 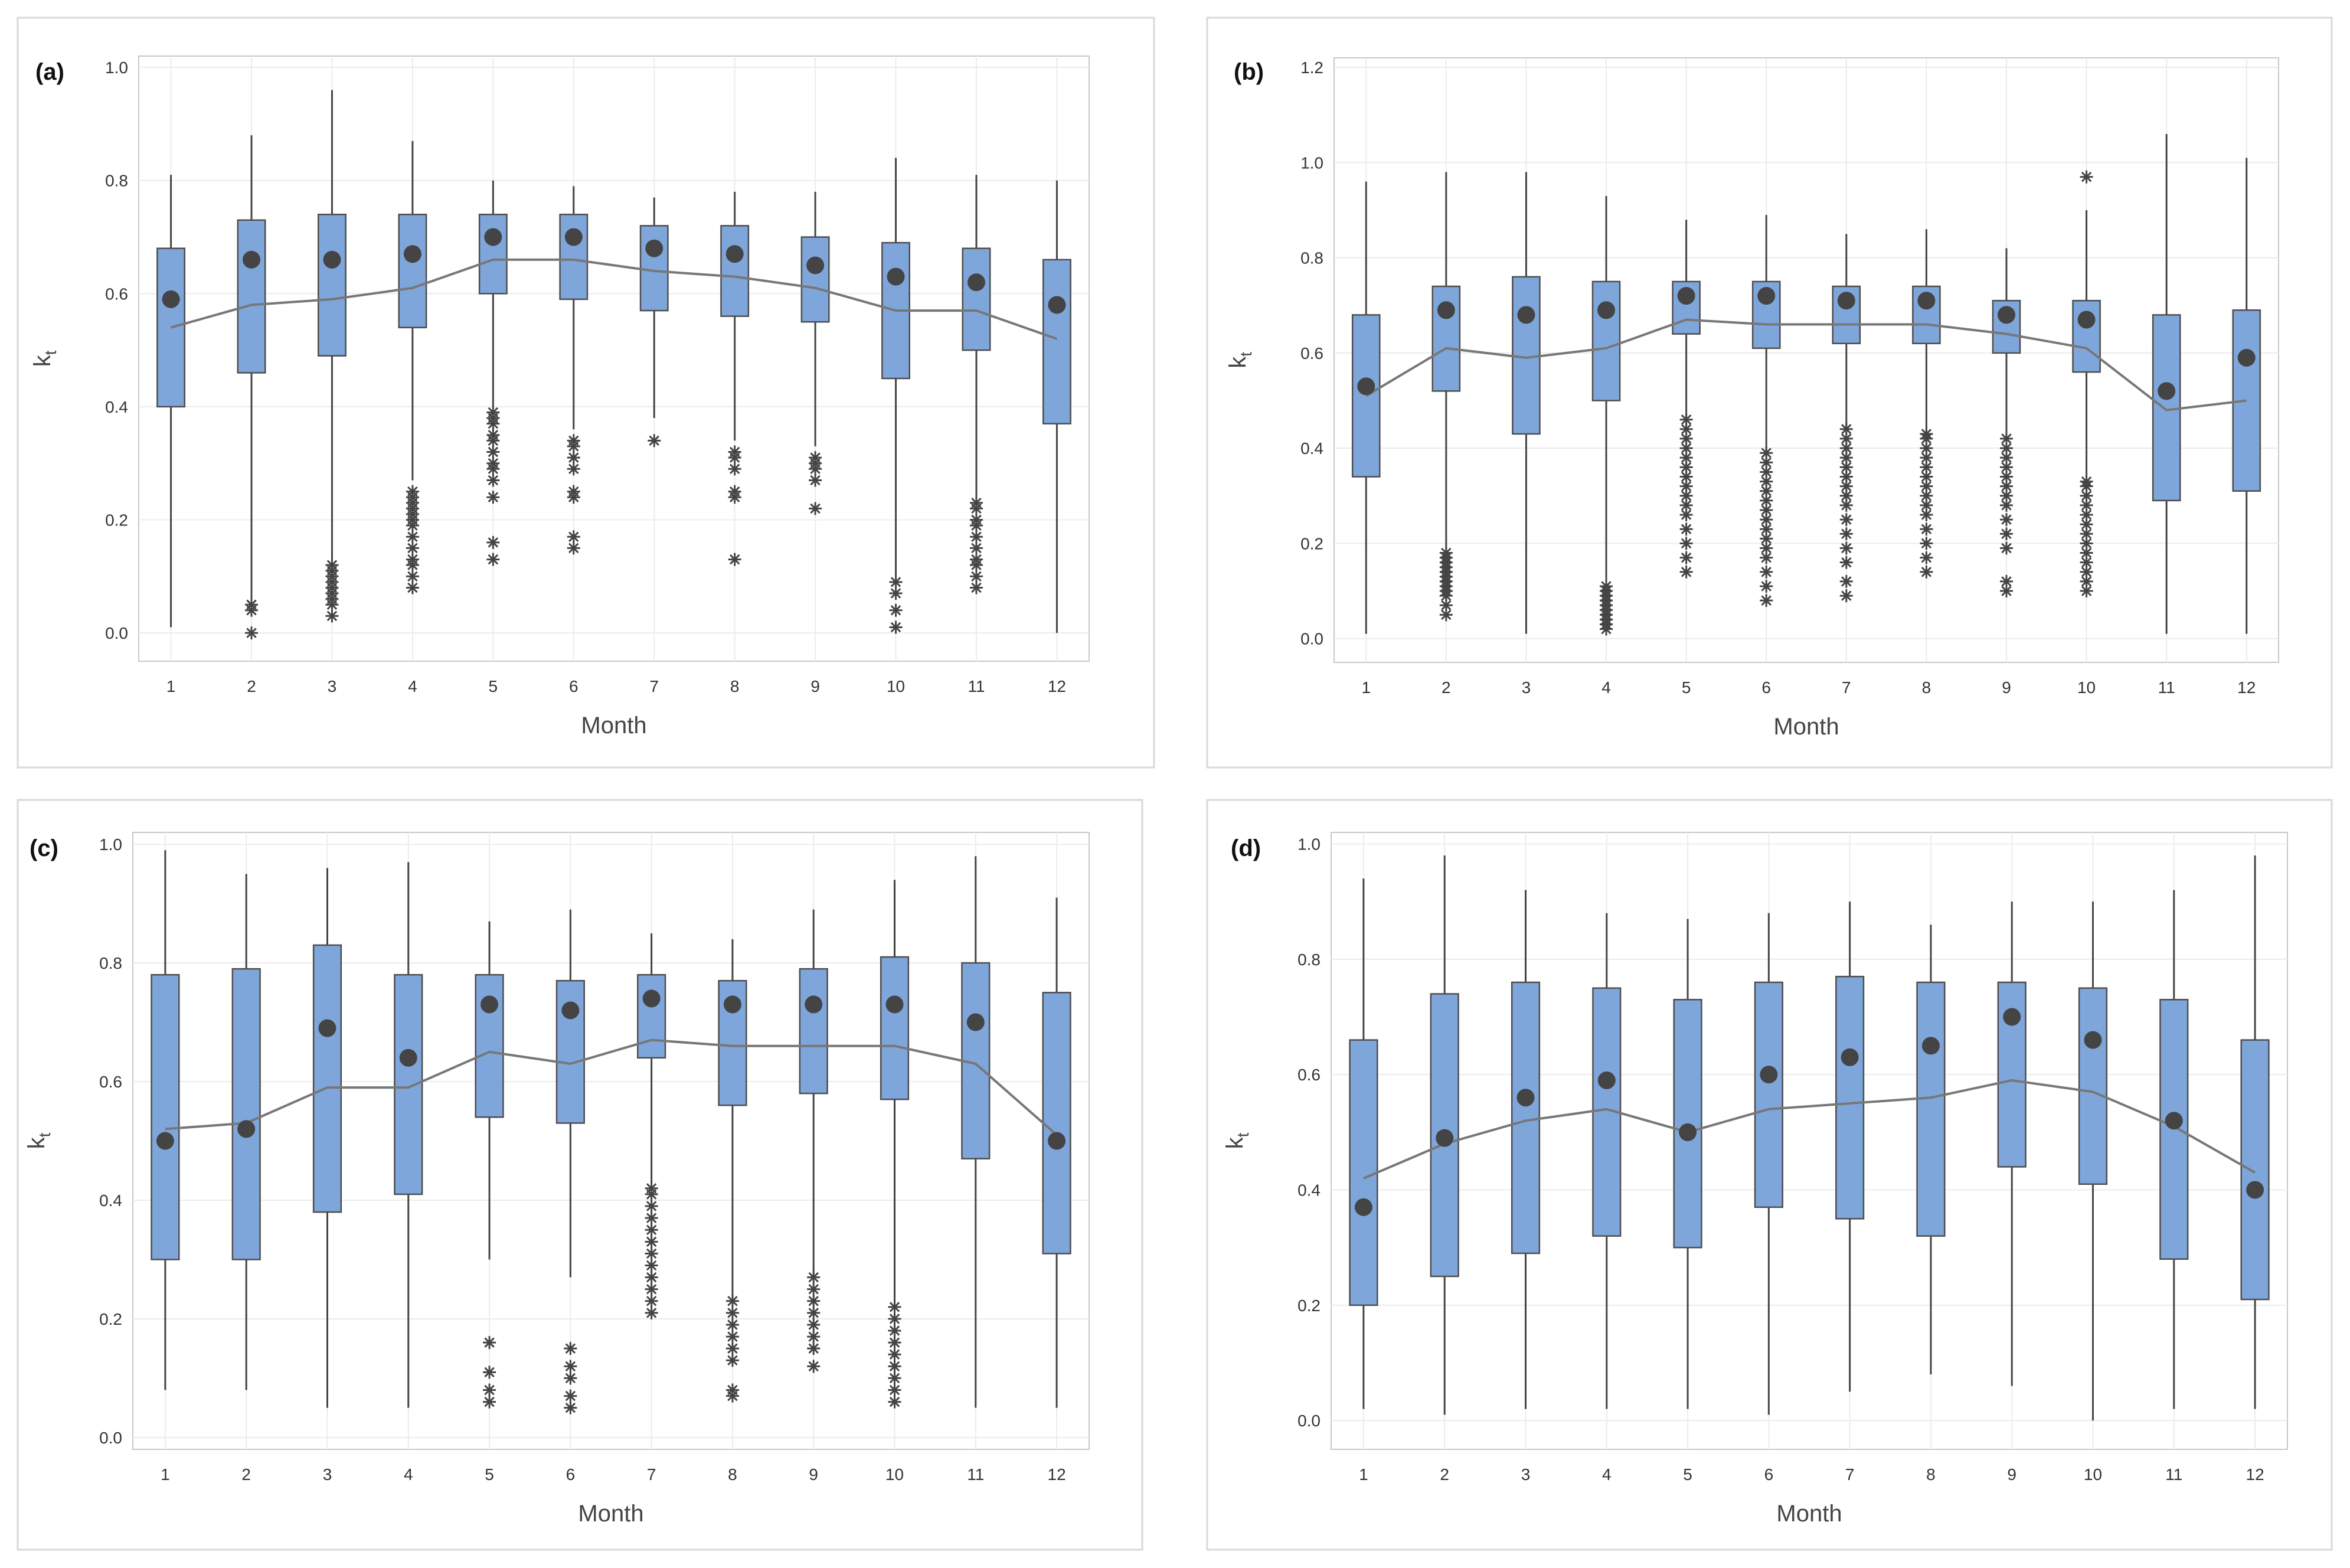 What do you see at coordinates (116, 294) in the screenshot?
I see `y-tick-label: 0.6` at bounding box center [116, 294].